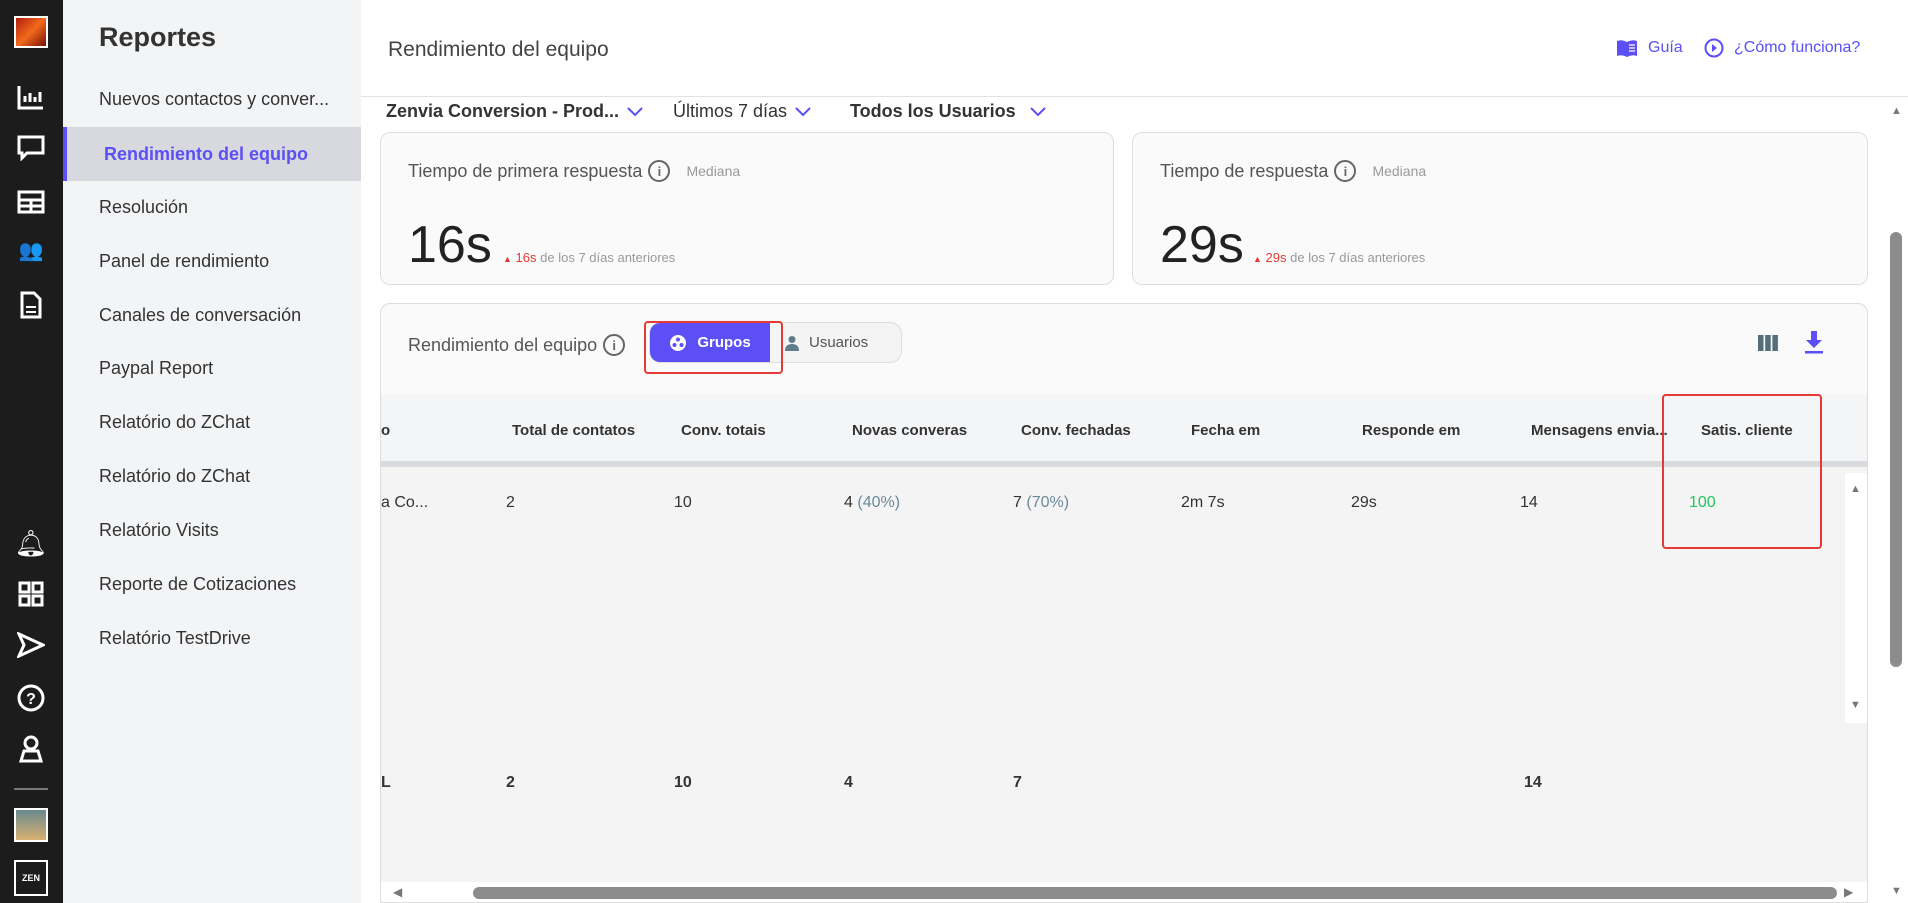 The width and height of the screenshot is (1908, 903). I want to click on sidebar-item: Canales de conversación, so click(200, 315).